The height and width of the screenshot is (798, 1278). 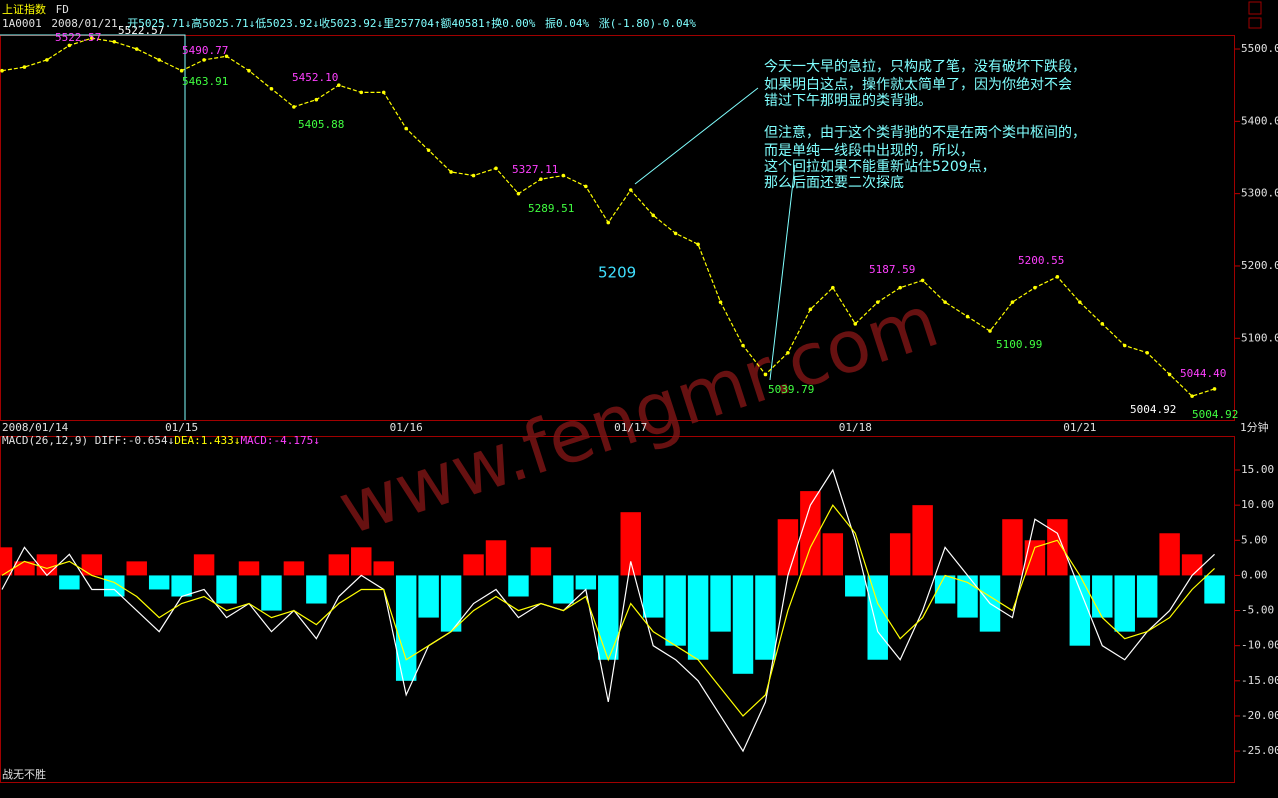 What do you see at coordinates (45, 440) in the screenshot?
I see `macd-label: MACD(26,12,9)` at bounding box center [45, 440].